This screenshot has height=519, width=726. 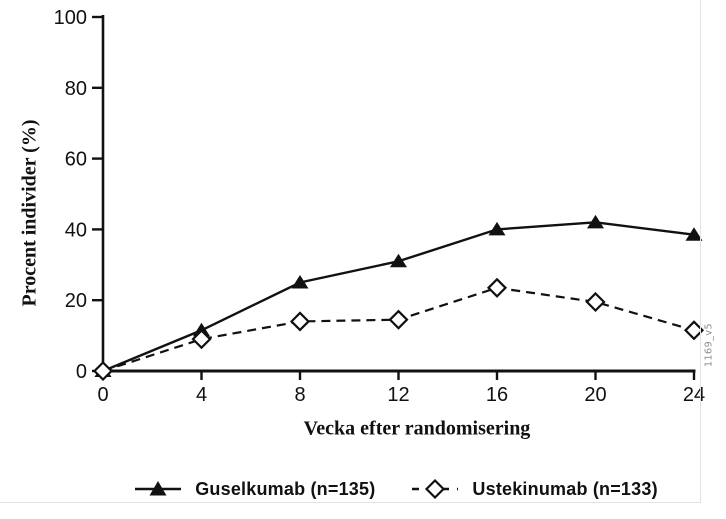 What do you see at coordinates (350, 502) in the screenshot?
I see `frame-horizontal-line` at bounding box center [350, 502].